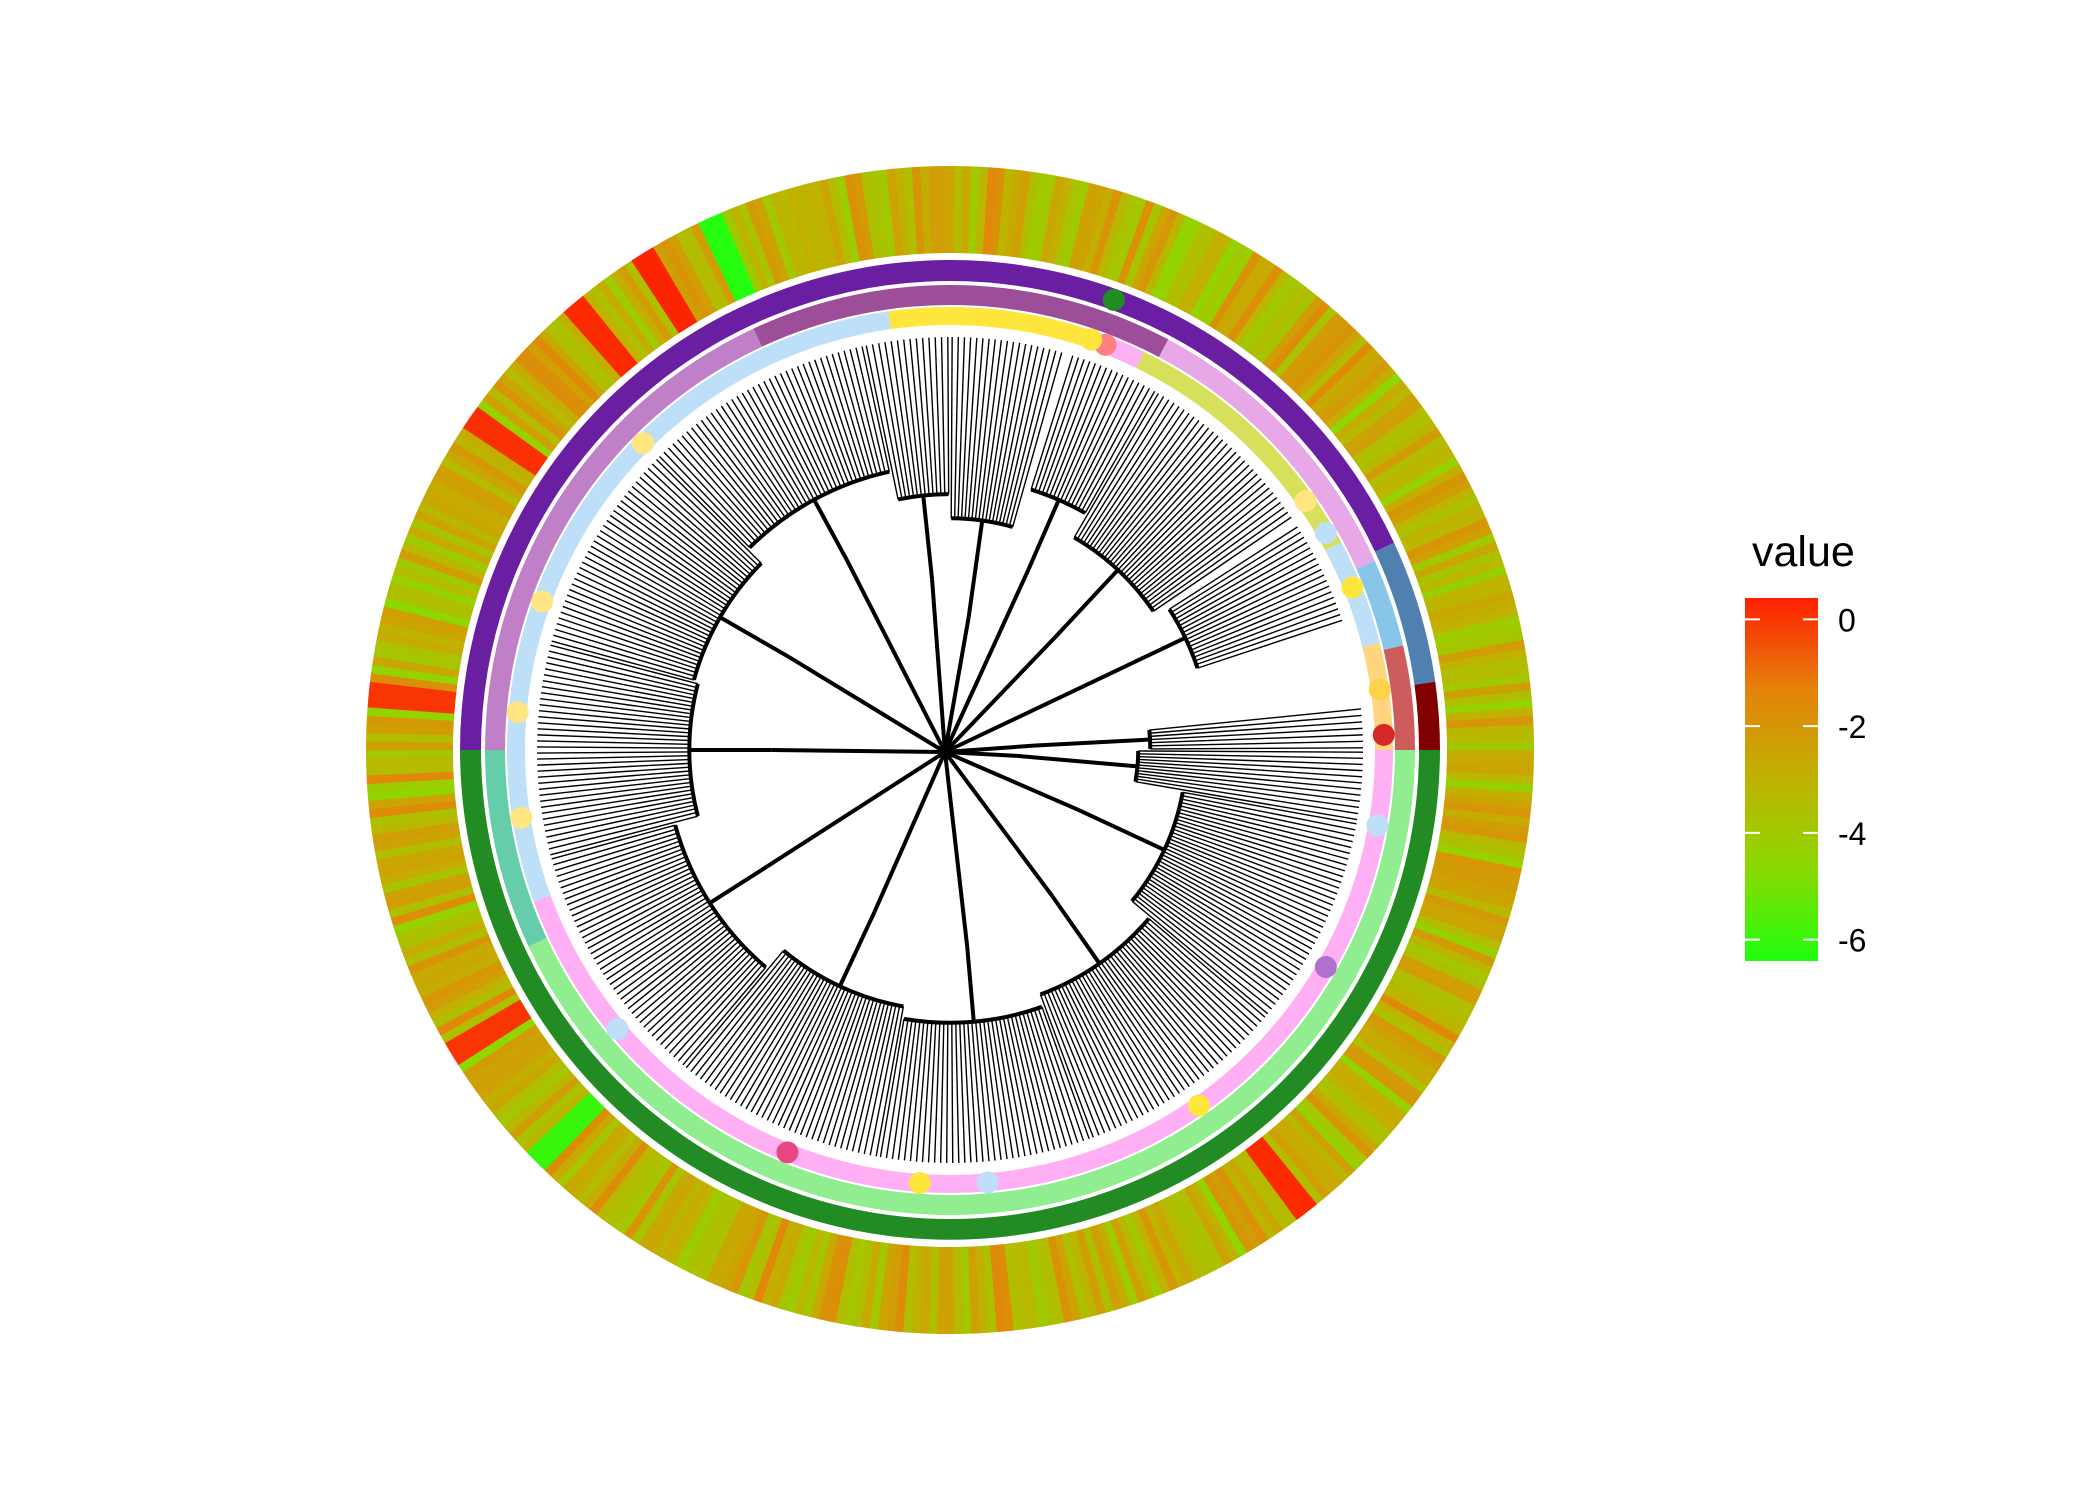 The width and height of the screenshot is (2100, 1500). What do you see at coordinates (1001, 694) in the screenshot?
I see `tree-branch` at bounding box center [1001, 694].